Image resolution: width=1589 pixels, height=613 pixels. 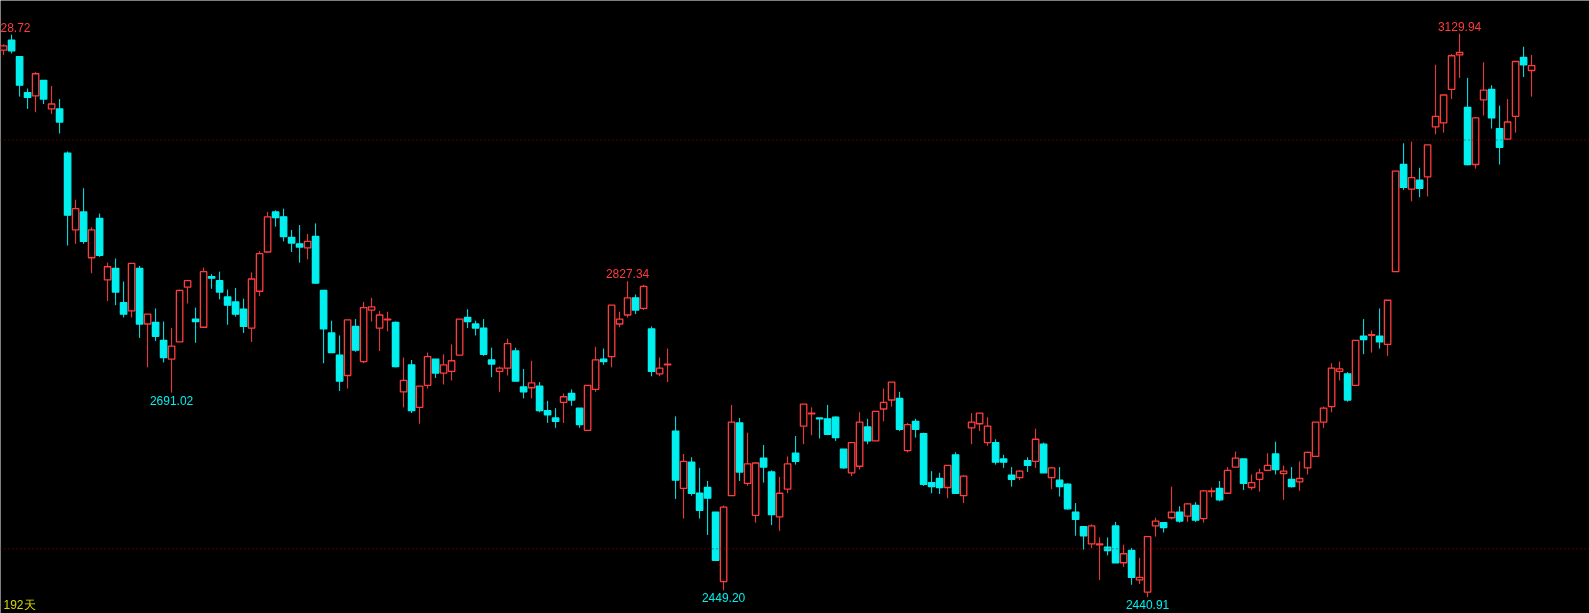 What do you see at coordinates (1459, 26) in the screenshot?
I see `annotation: 3129.94` at bounding box center [1459, 26].